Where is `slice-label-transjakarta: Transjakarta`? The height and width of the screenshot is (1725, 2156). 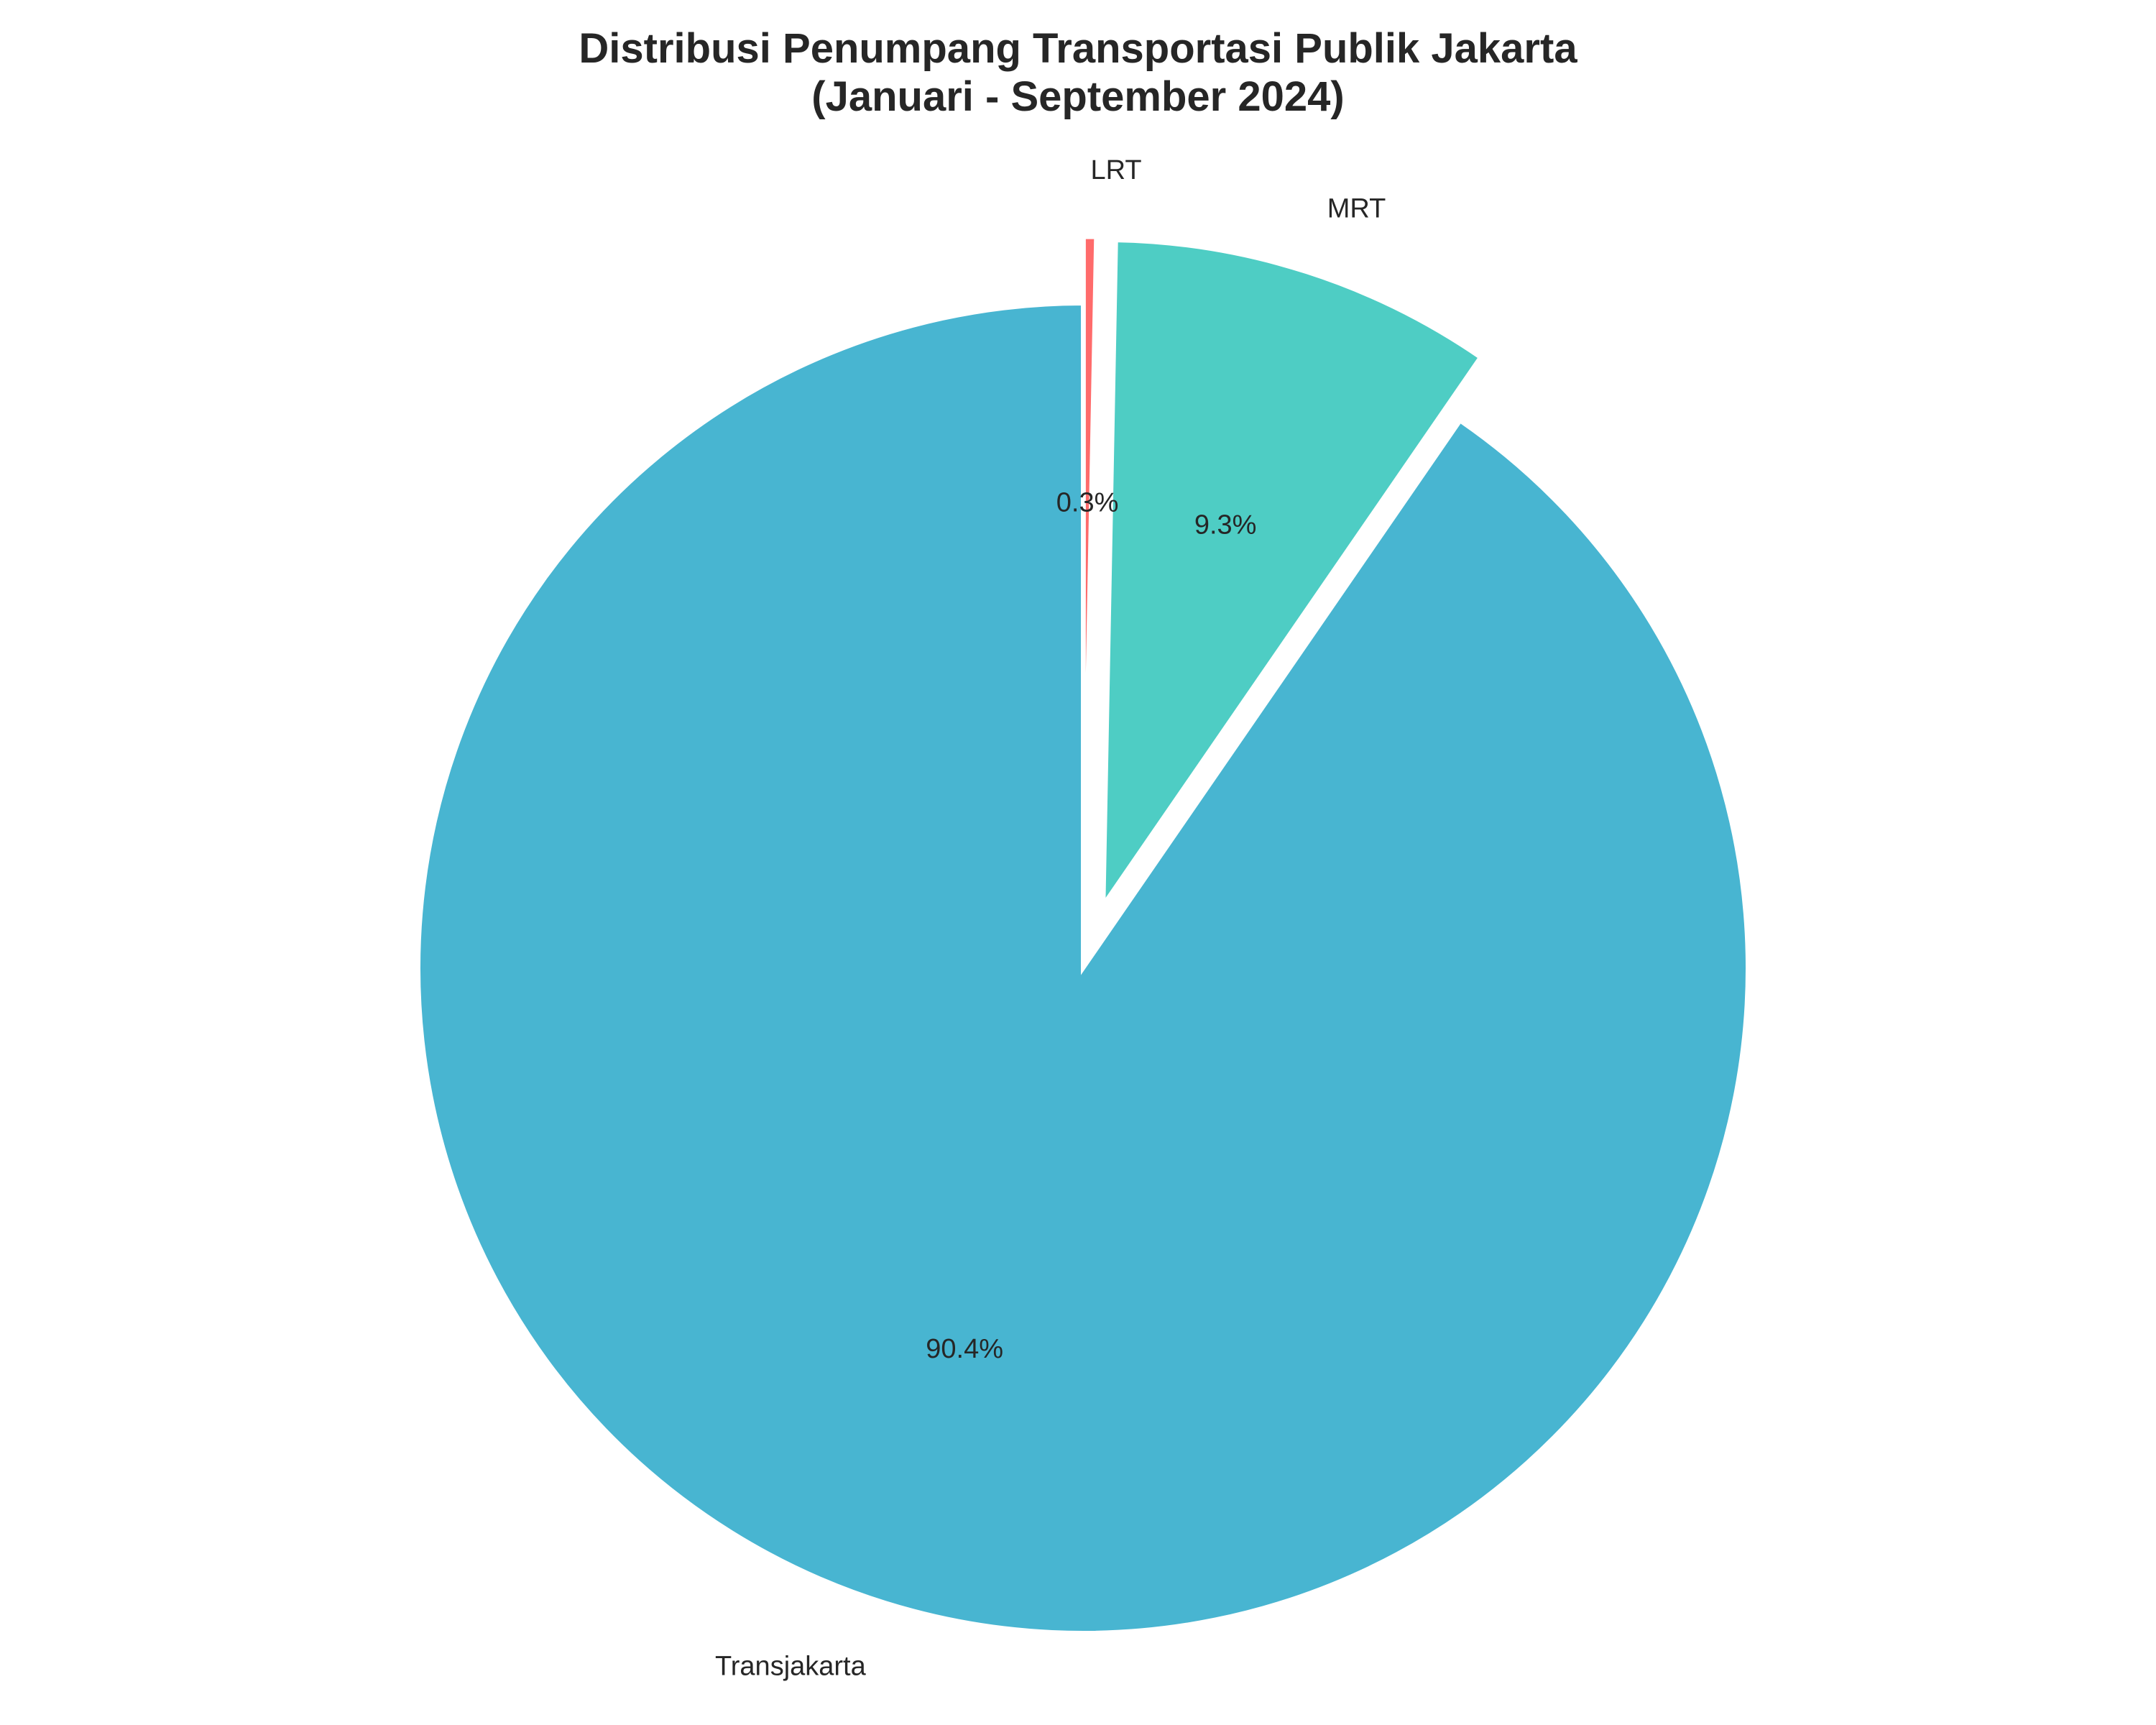 slice-label-transjakarta: Transjakarta is located at coordinates (791, 1667).